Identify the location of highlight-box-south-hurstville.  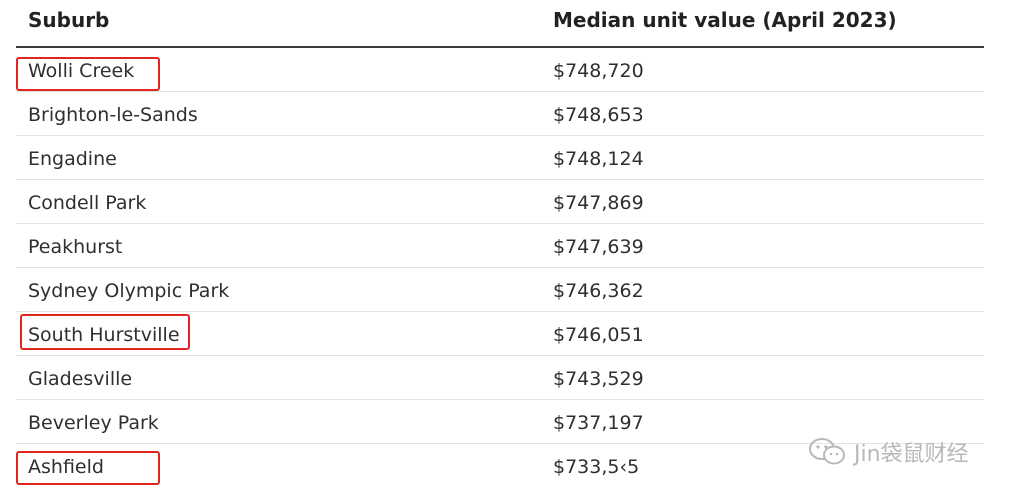
(105, 332).